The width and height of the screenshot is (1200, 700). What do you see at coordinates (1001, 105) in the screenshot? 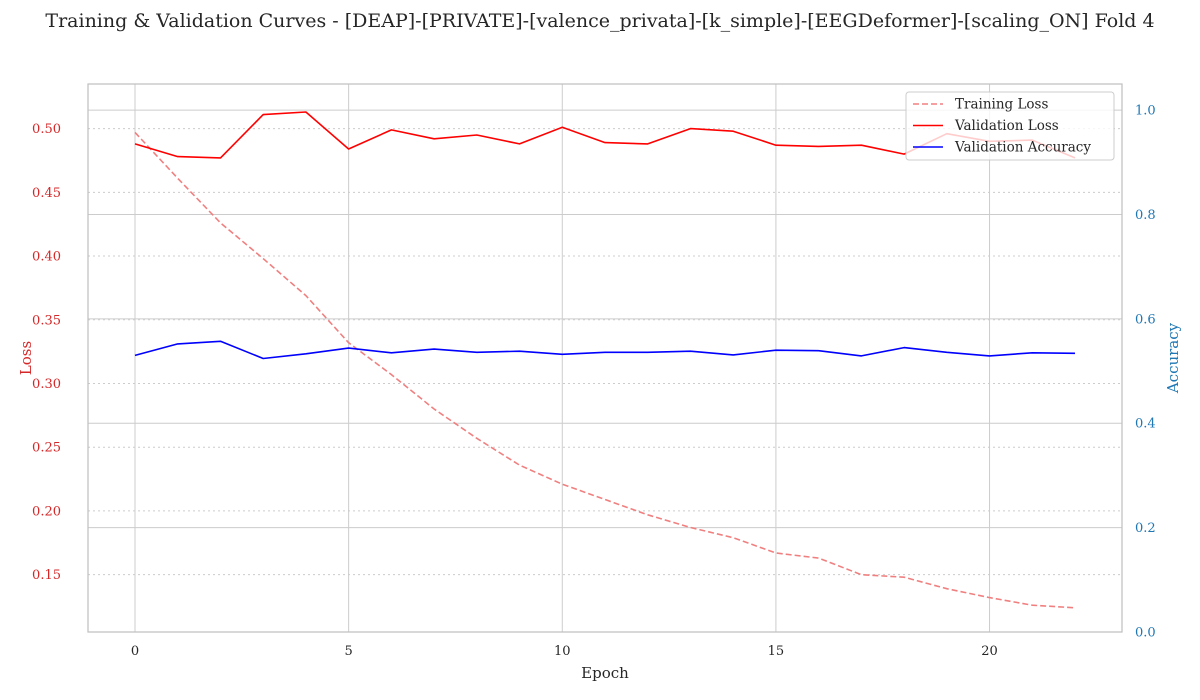
I see `legend-label: Training Loss` at bounding box center [1001, 105].